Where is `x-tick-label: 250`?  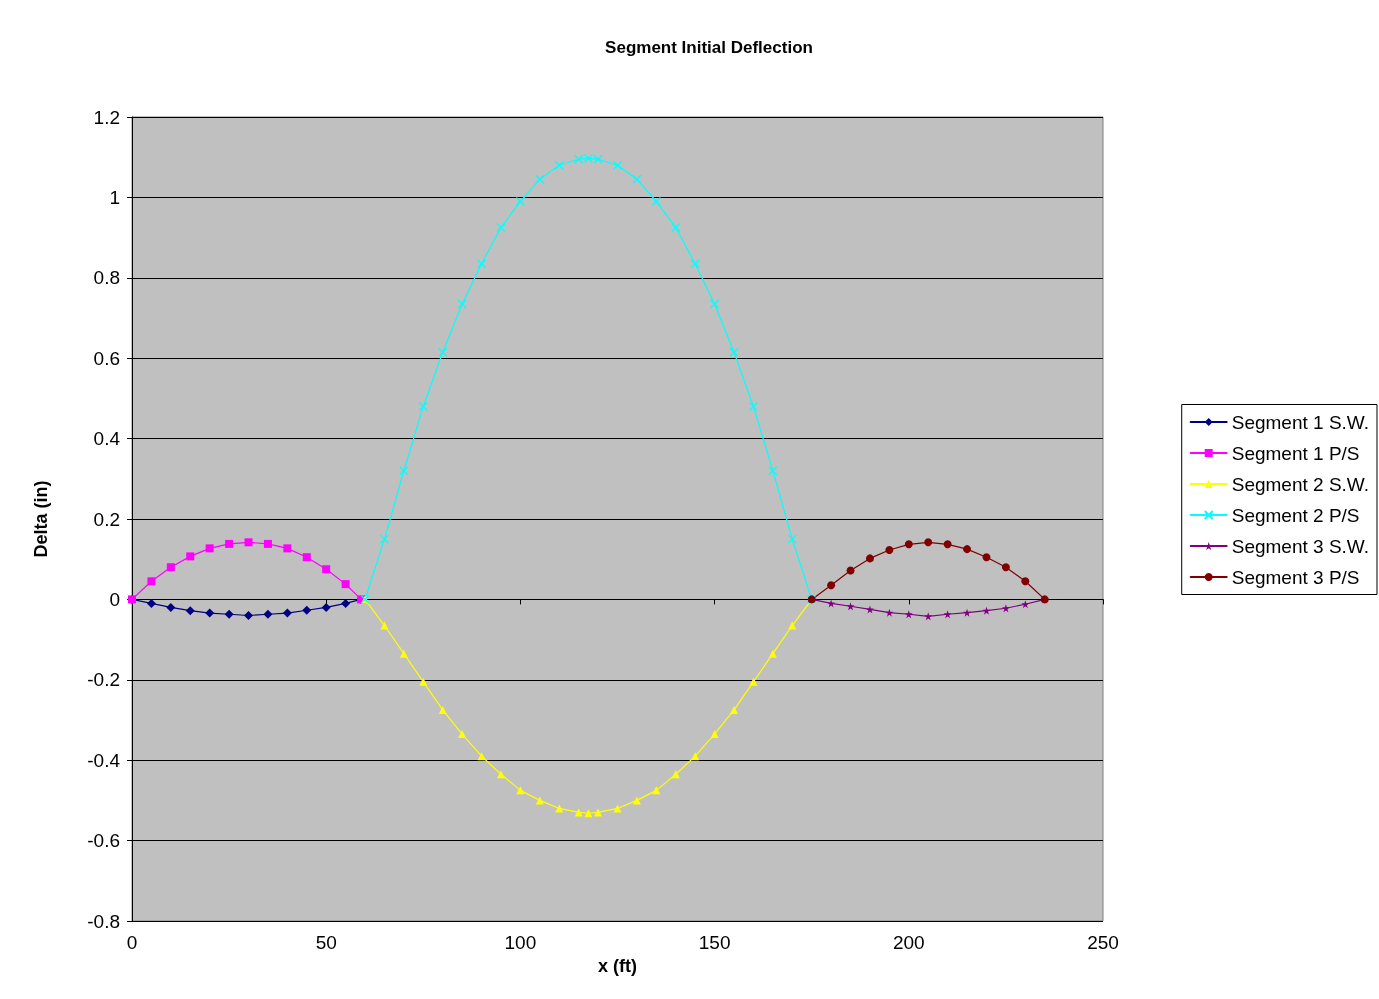
x-tick-label: 250 is located at coordinates (1103, 942).